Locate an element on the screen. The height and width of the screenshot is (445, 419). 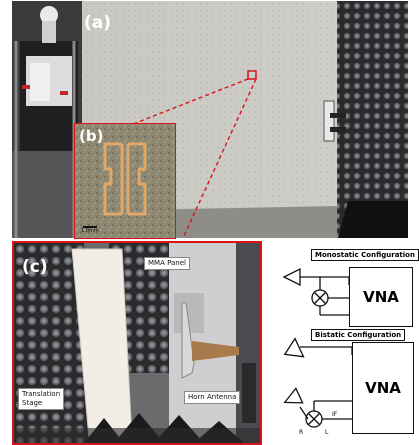
panel-c-label: (c) is located at coordinates (35, 267).